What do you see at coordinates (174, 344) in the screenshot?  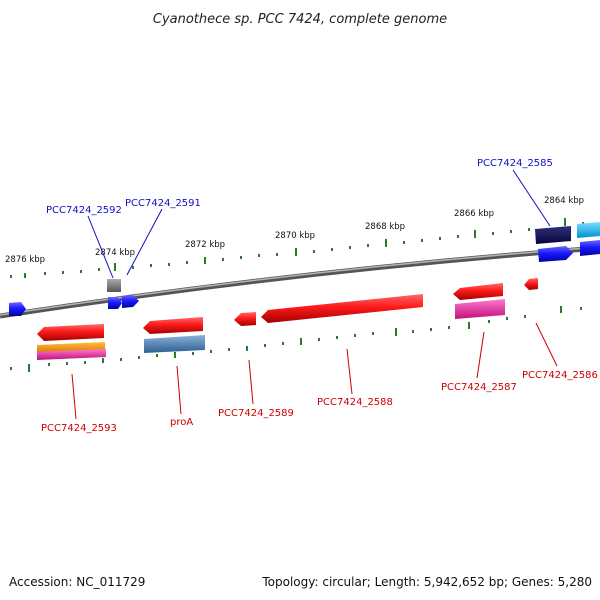 I see `gene-steel-proa` at bounding box center [174, 344].